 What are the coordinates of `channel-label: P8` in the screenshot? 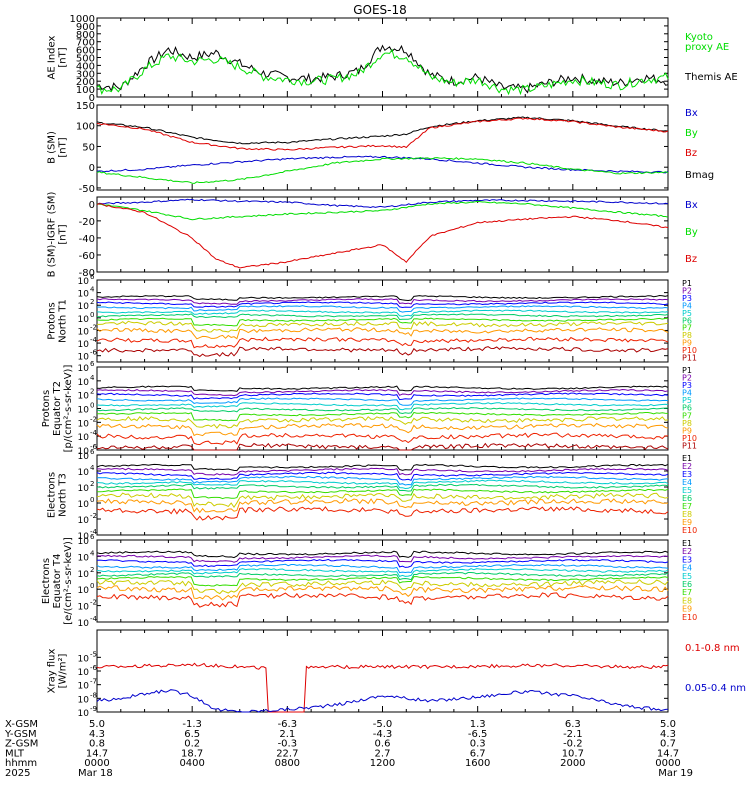 It's located at (687, 335).